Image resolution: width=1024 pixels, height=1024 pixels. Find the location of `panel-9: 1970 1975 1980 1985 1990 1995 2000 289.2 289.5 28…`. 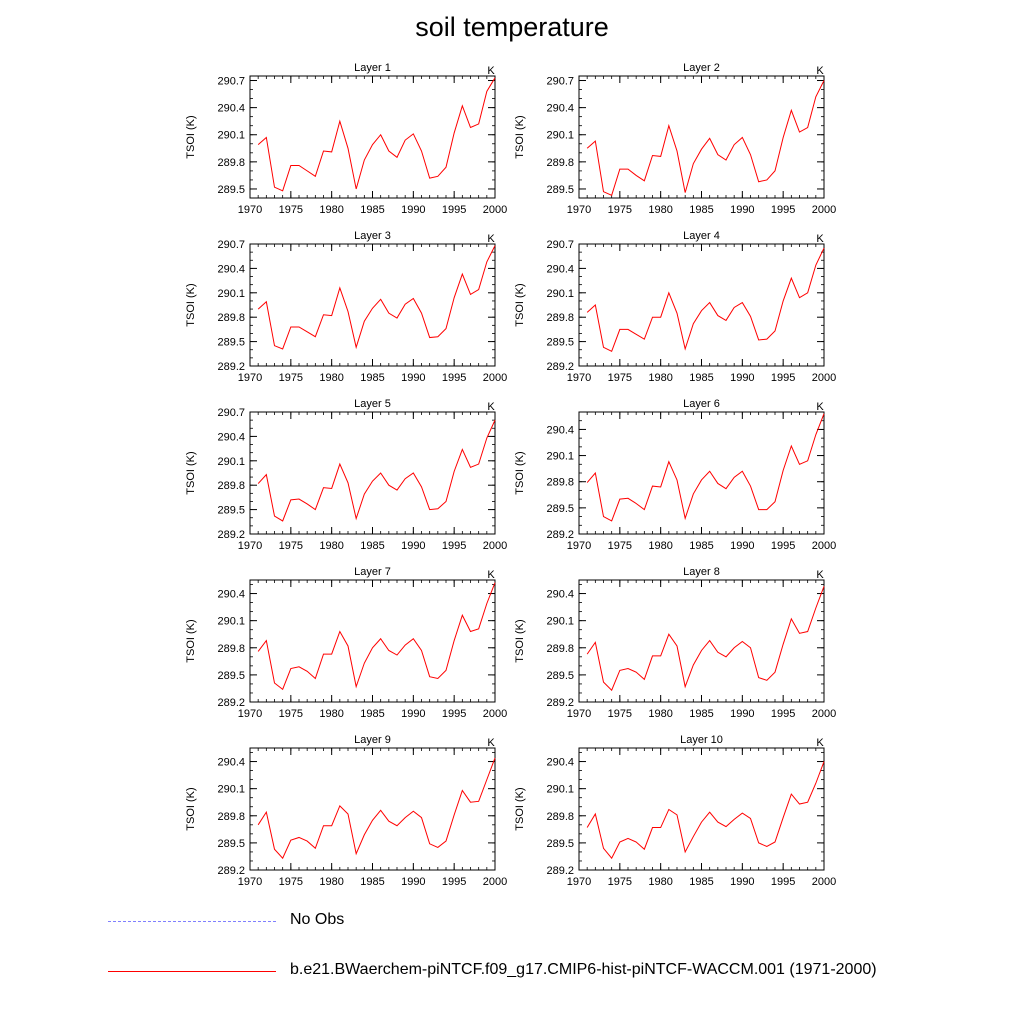

panel-9: 1970 1975 1980 1985 1990 1995 2000 289.2 289.5 28… is located at coordinates (346, 811).